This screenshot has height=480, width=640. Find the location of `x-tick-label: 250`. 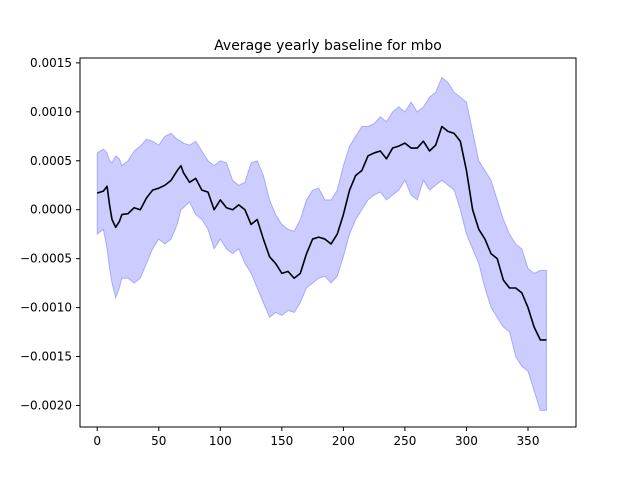

x-tick-label: 250 is located at coordinates (404, 441).